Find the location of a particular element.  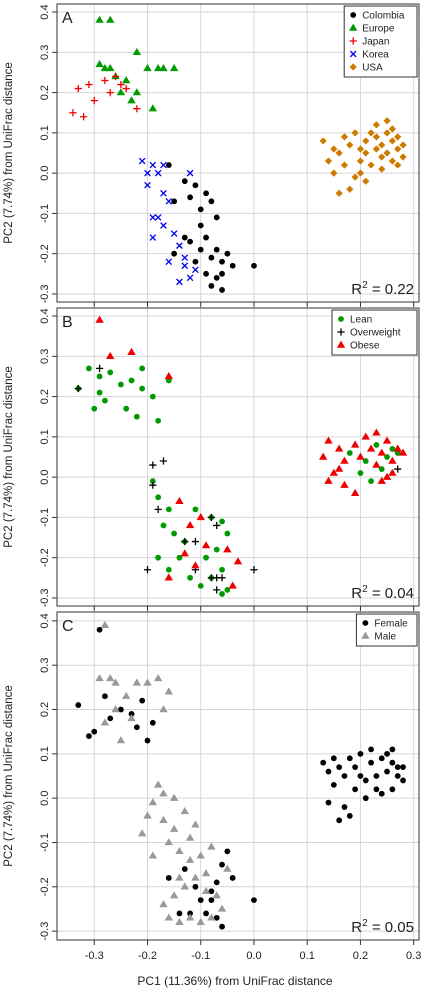

r-squared-annotation: R2 = 0.04 is located at coordinates (382, 593).